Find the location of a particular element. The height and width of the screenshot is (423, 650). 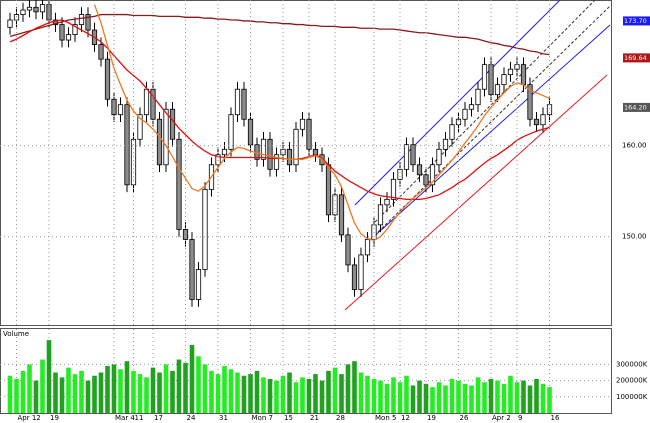

x-tick-label: 19 is located at coordinates (431, 418).